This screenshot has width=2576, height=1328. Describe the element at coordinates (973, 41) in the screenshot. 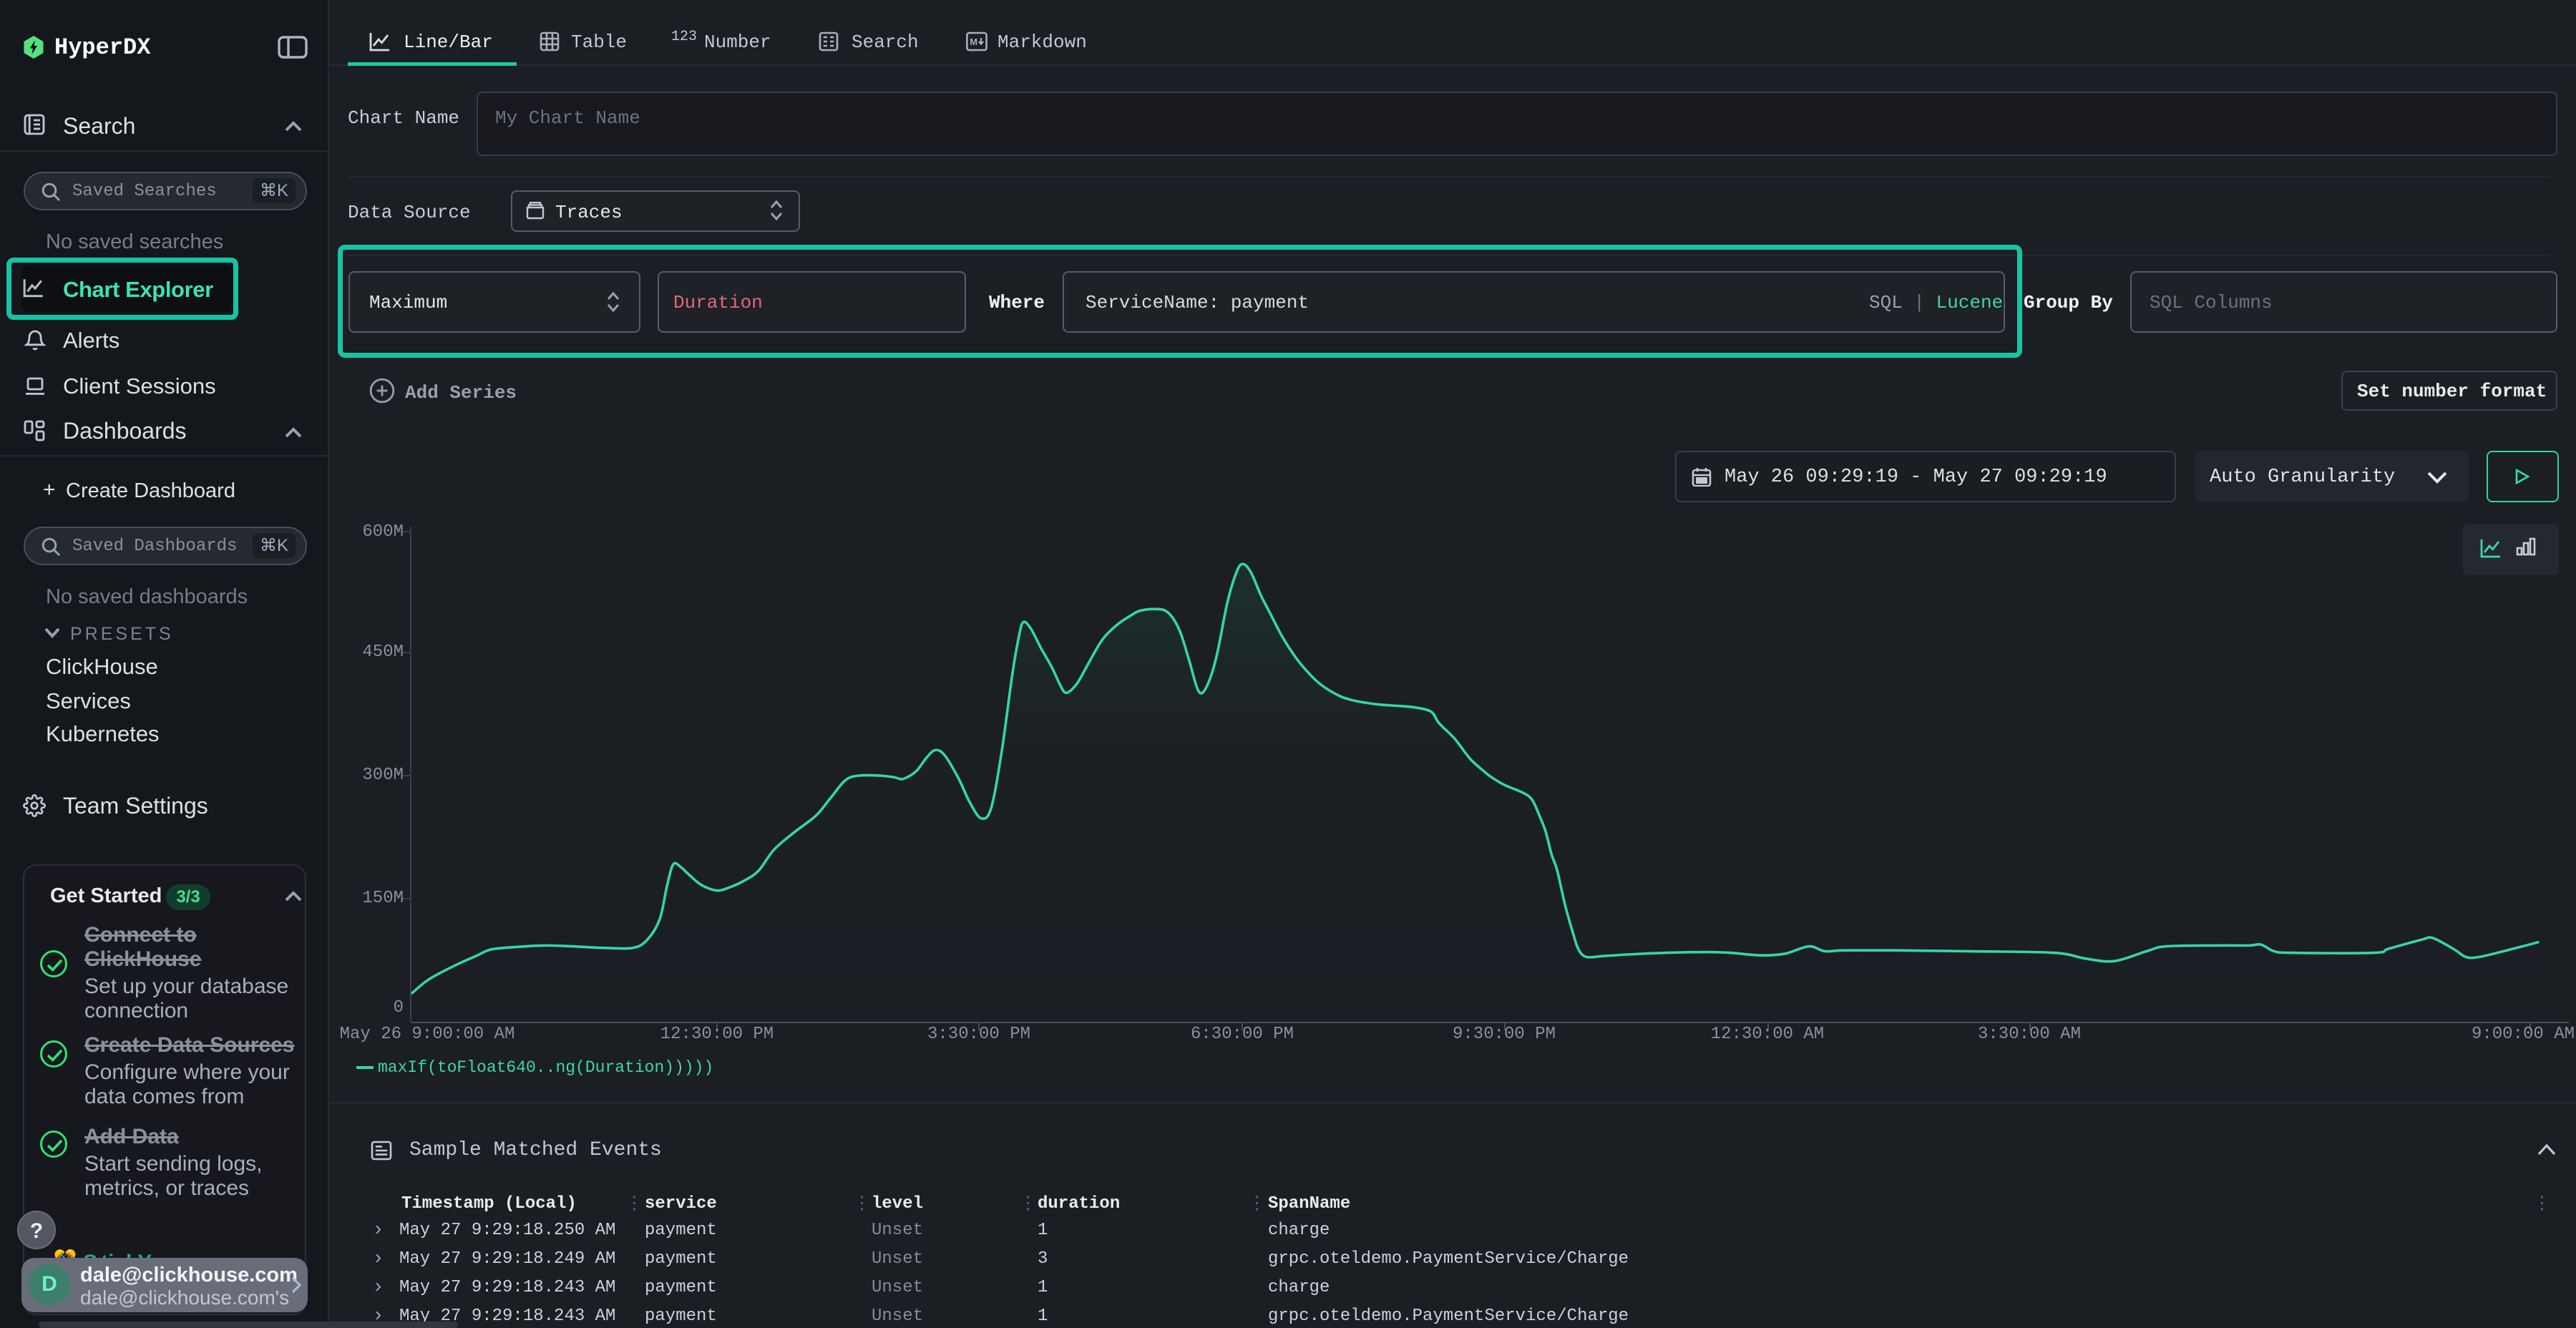

I see `svg-text: M` at that location.